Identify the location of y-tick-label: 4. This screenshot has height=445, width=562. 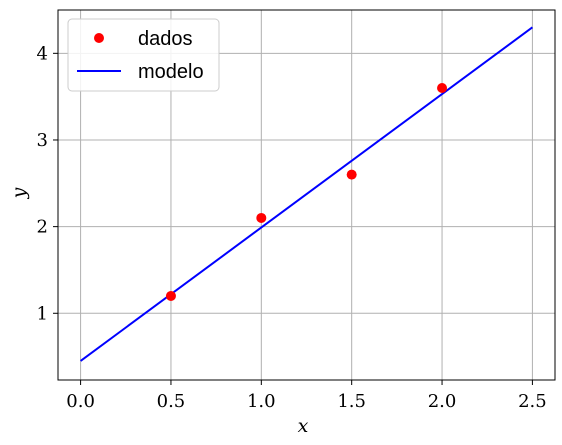
(42, 53).